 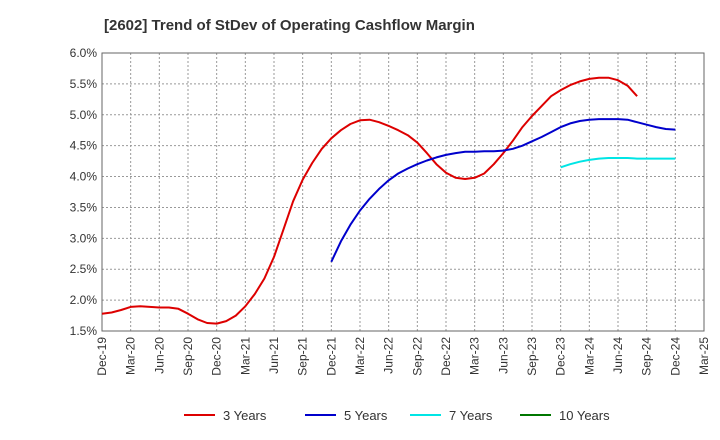 I want to click on x-tick-label: Sep-24, so click(x=647, y=356).